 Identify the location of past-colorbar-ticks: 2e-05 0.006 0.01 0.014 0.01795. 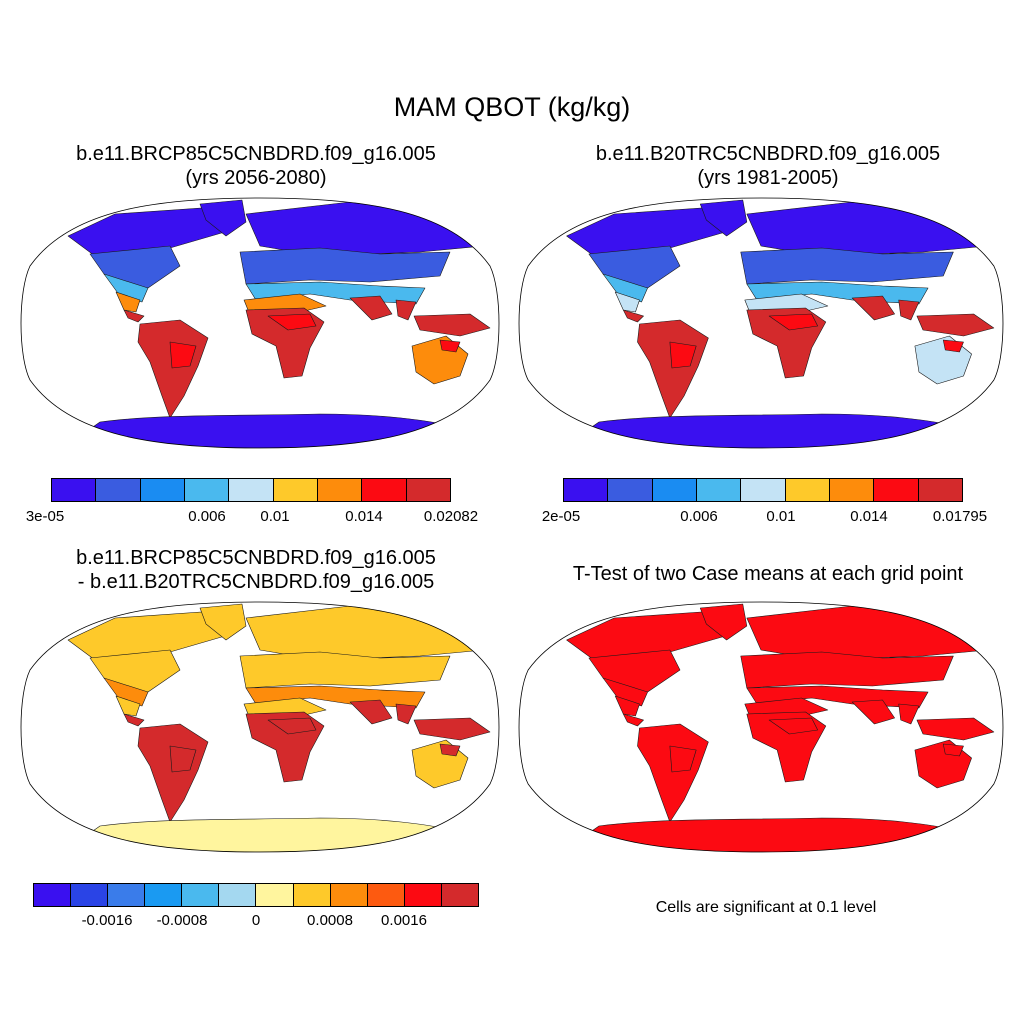
(764, 518).